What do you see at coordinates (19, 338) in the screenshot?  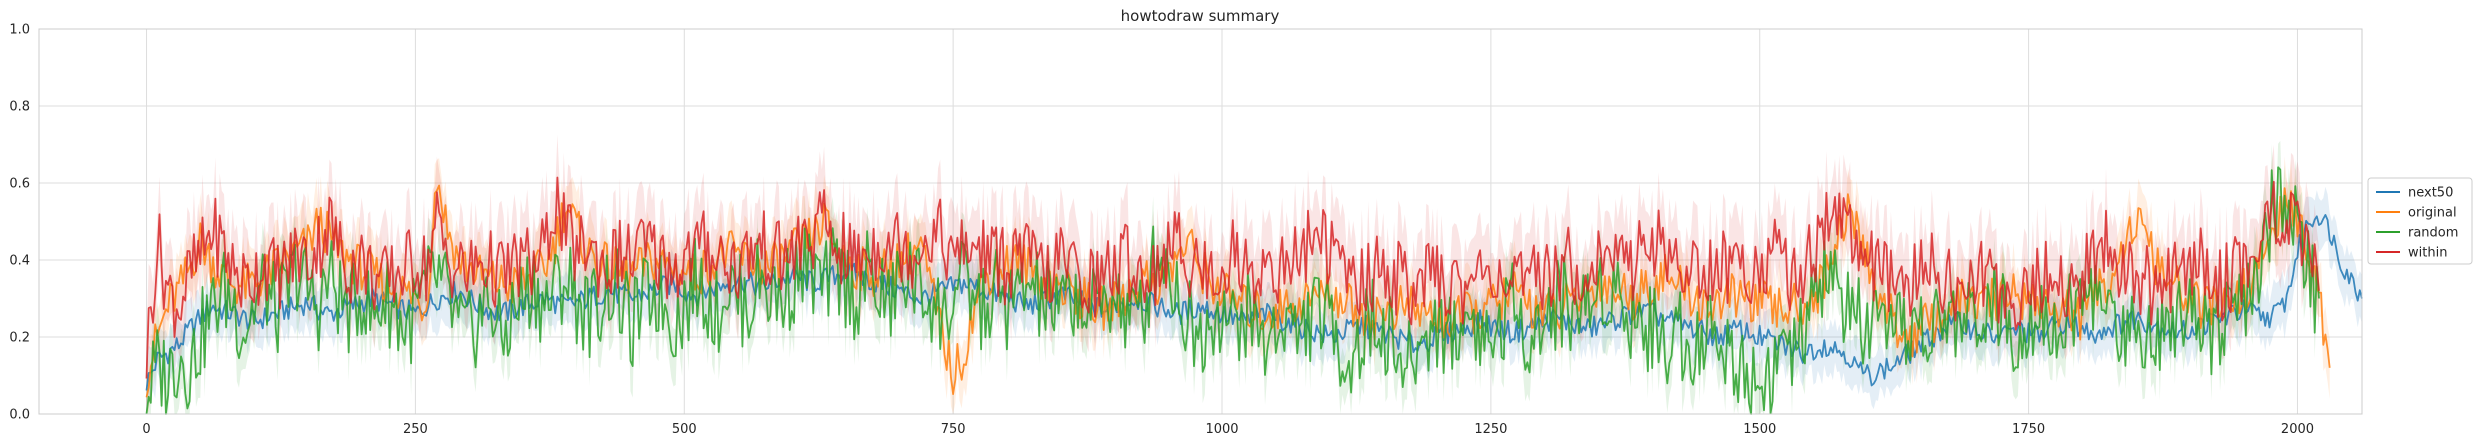 I see `y-tick-label: 0.2` at bounding box center [19, 338].